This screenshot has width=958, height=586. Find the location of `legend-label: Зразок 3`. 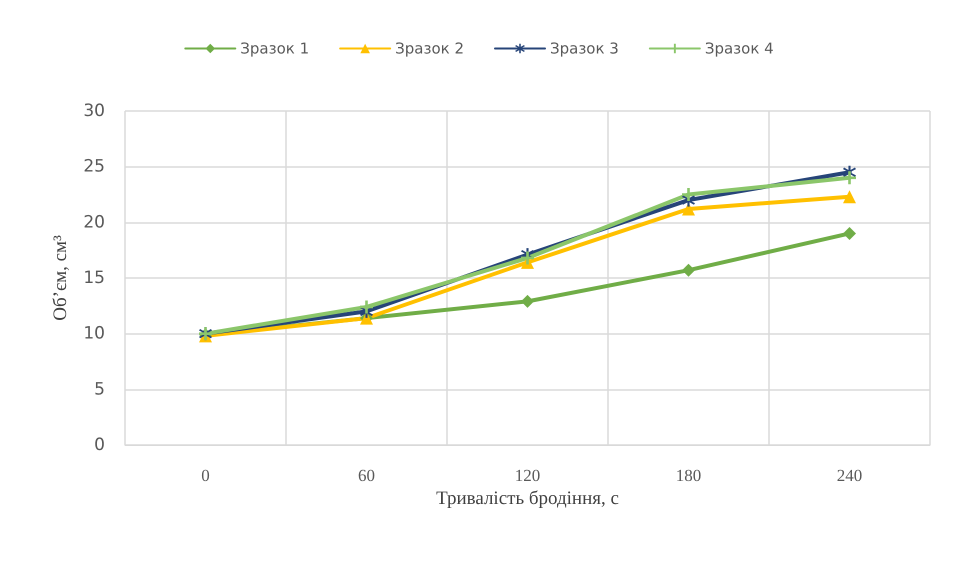

legend-label: Зразок 3 is located at coordinates (584, 49).